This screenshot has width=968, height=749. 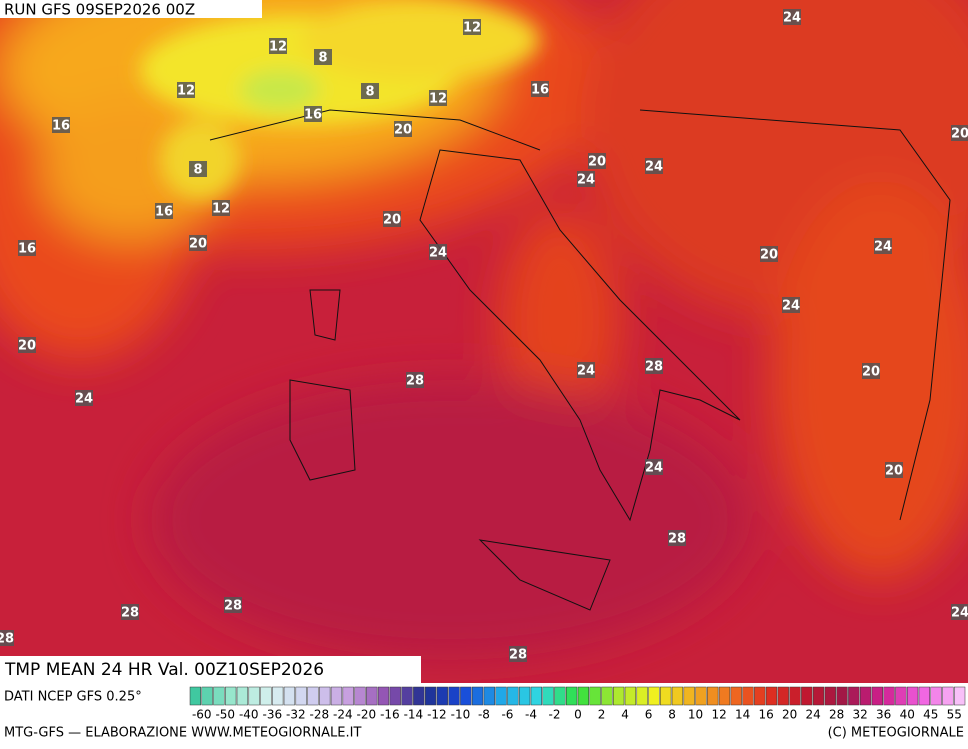 I want to click on title-box, so click(x=210, y=669).